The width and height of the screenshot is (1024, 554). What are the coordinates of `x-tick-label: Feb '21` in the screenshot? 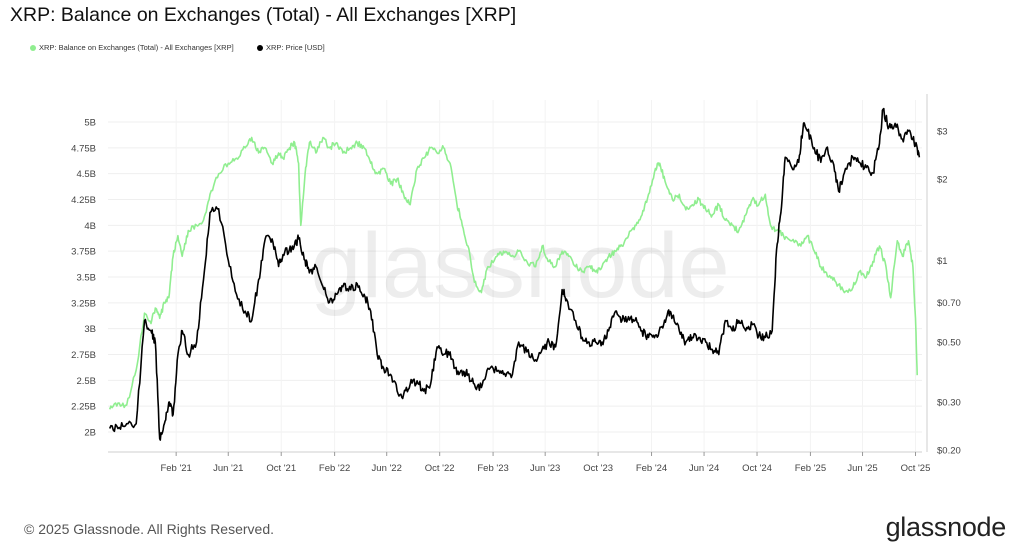 It's located at (175, 468).